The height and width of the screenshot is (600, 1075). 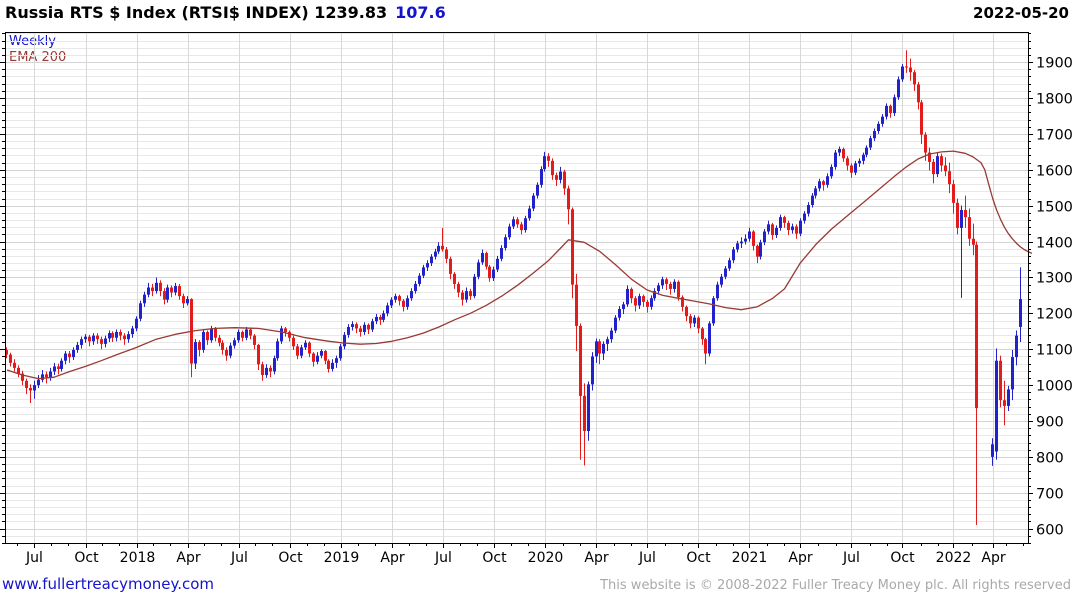 What do you see at coordinates (342, 558) in the screenshot?
I see `x-axis-label: 2019` at bounding box center [342, 558].